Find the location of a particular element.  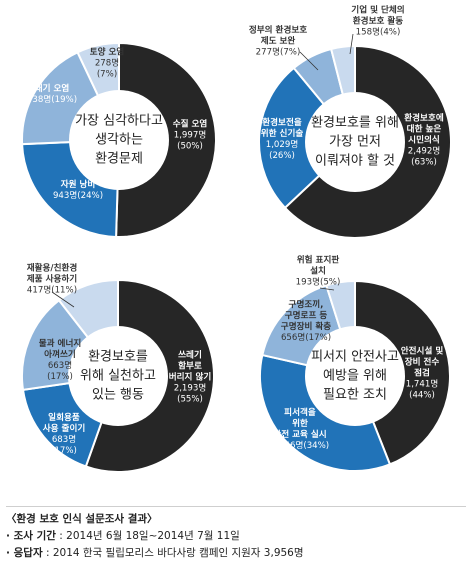

slice-label: 위험 표지판 설치 193명(5%) is located at coordinates (318, 272).